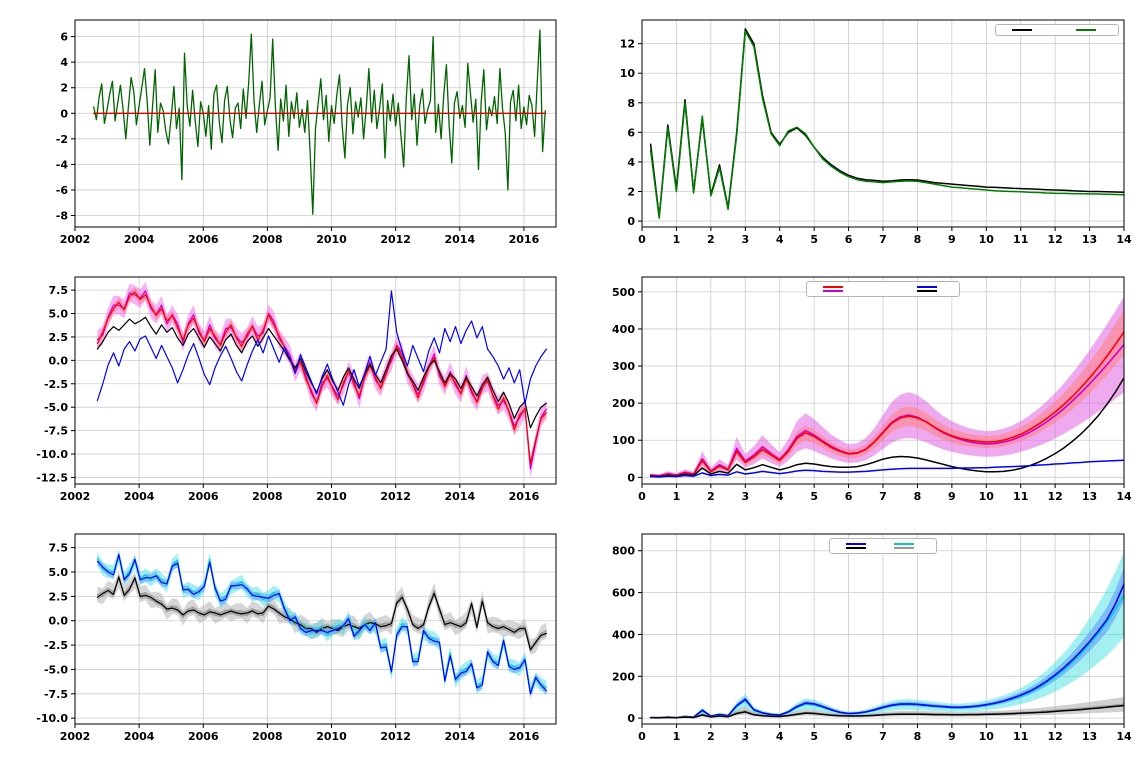 This screenshot has height=770, width=1135. I want to click on legend-swatch-imerg, so click(1086, 30).